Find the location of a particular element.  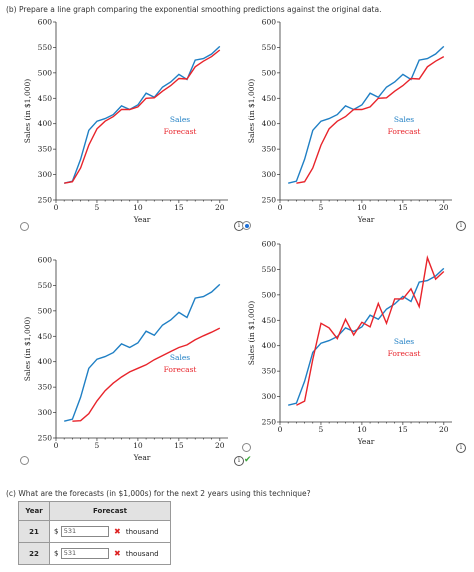

part-c-label: (c) is located at coordinates (11, 493).